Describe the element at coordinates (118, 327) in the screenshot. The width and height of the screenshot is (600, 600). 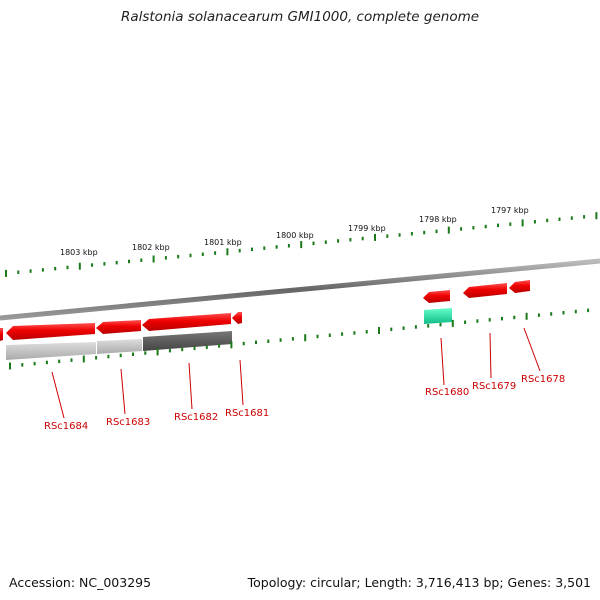
I see `gene-arrow-rsc1683` at that location.